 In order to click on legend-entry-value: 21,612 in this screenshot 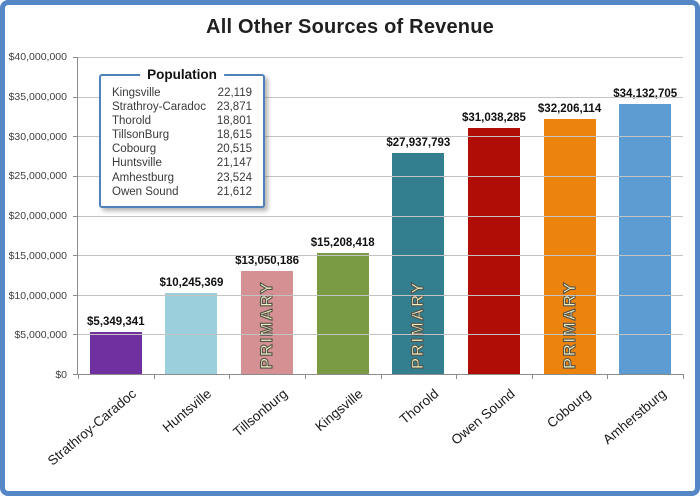, I will do `click(234, 191)`.